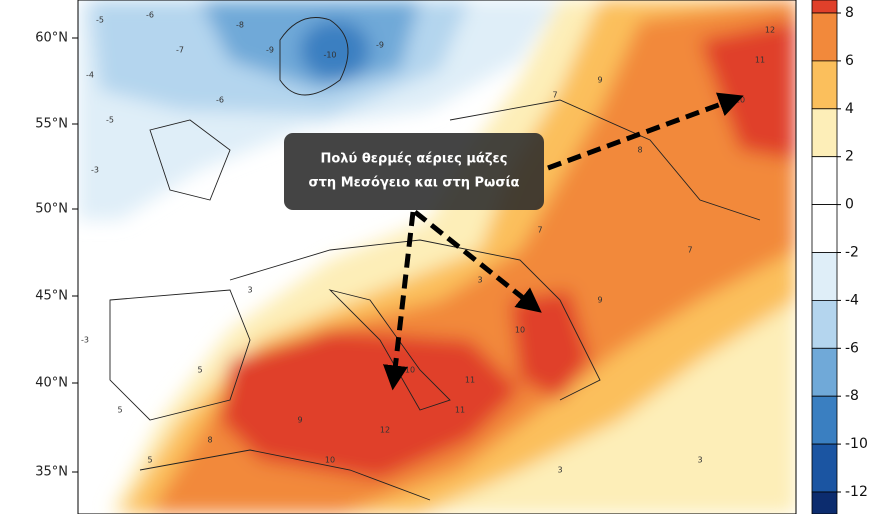 This screenshot has width=890, height=514. I want to click on colorbar-label: -12, so click(856, 492).